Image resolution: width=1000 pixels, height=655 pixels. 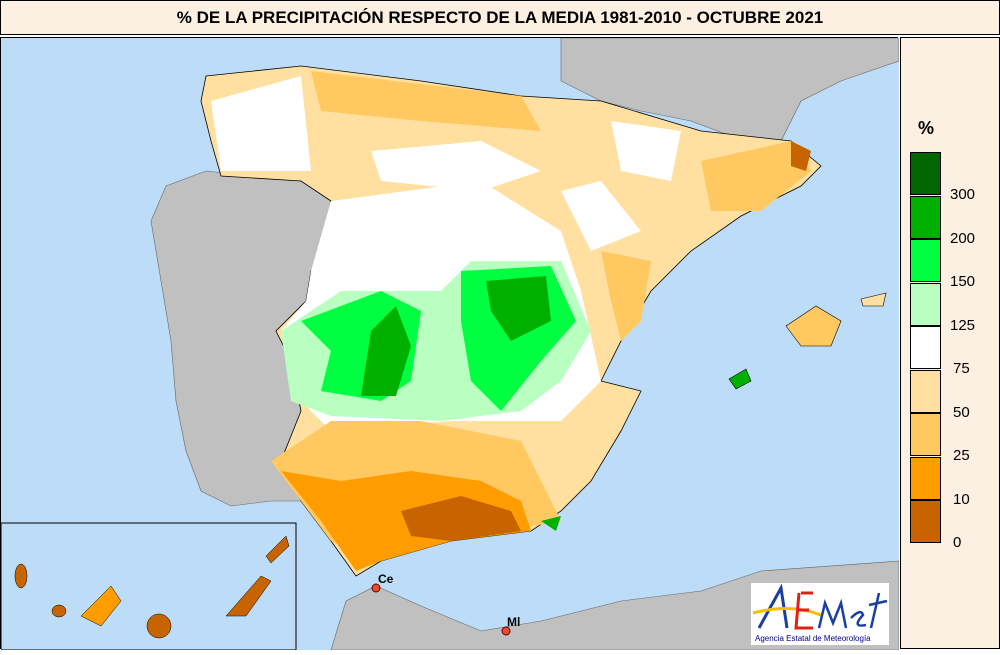 What do you see at coordinates (152, 587) in the screenshot?
I see `canary-islands` at bounding box center [152, 587].